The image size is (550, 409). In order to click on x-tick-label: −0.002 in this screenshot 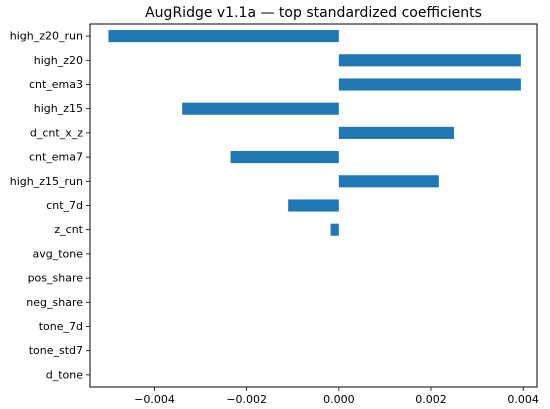, I will do `click(246, 399)`.